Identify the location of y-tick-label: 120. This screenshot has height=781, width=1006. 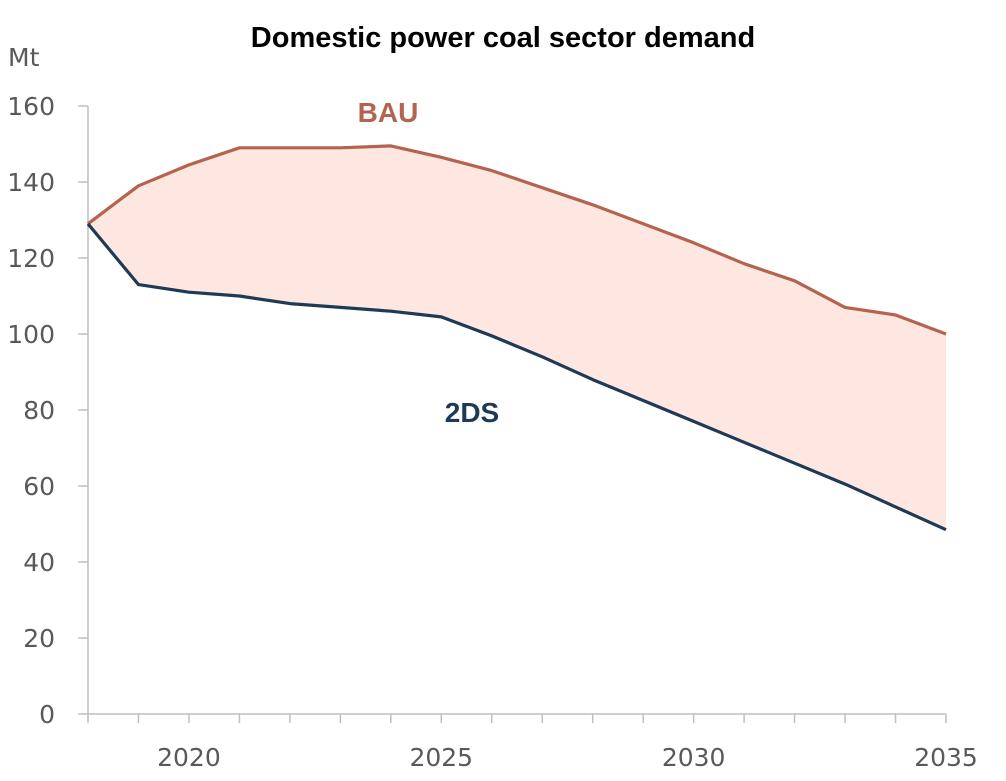
(31, 258).